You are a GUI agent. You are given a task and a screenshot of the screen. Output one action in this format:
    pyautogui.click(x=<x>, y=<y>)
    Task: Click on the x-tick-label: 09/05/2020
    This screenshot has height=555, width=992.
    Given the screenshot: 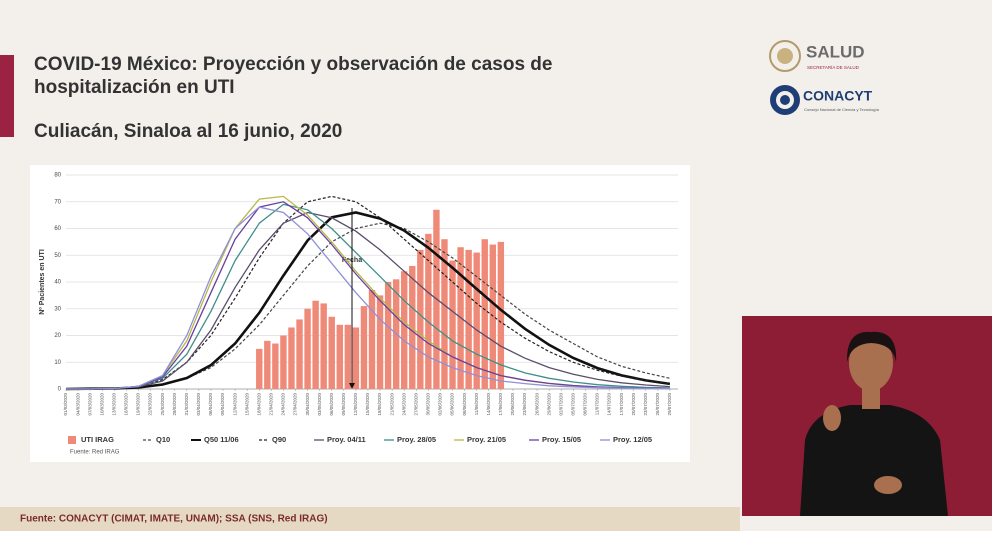 What is the action you would take?
    pyautogui.click(x=343, y=404)
    